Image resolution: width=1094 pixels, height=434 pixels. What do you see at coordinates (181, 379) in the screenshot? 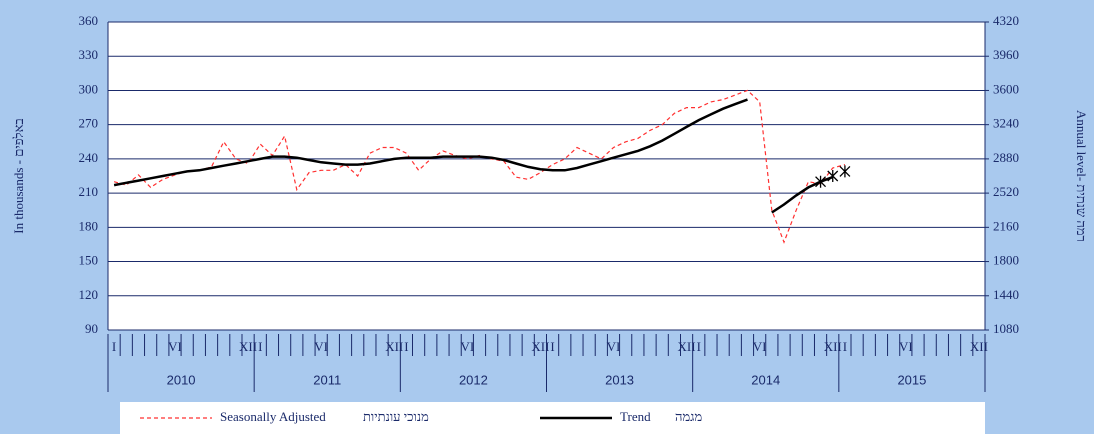
I see `year-label: 2010` at bounding box center [181, 379].